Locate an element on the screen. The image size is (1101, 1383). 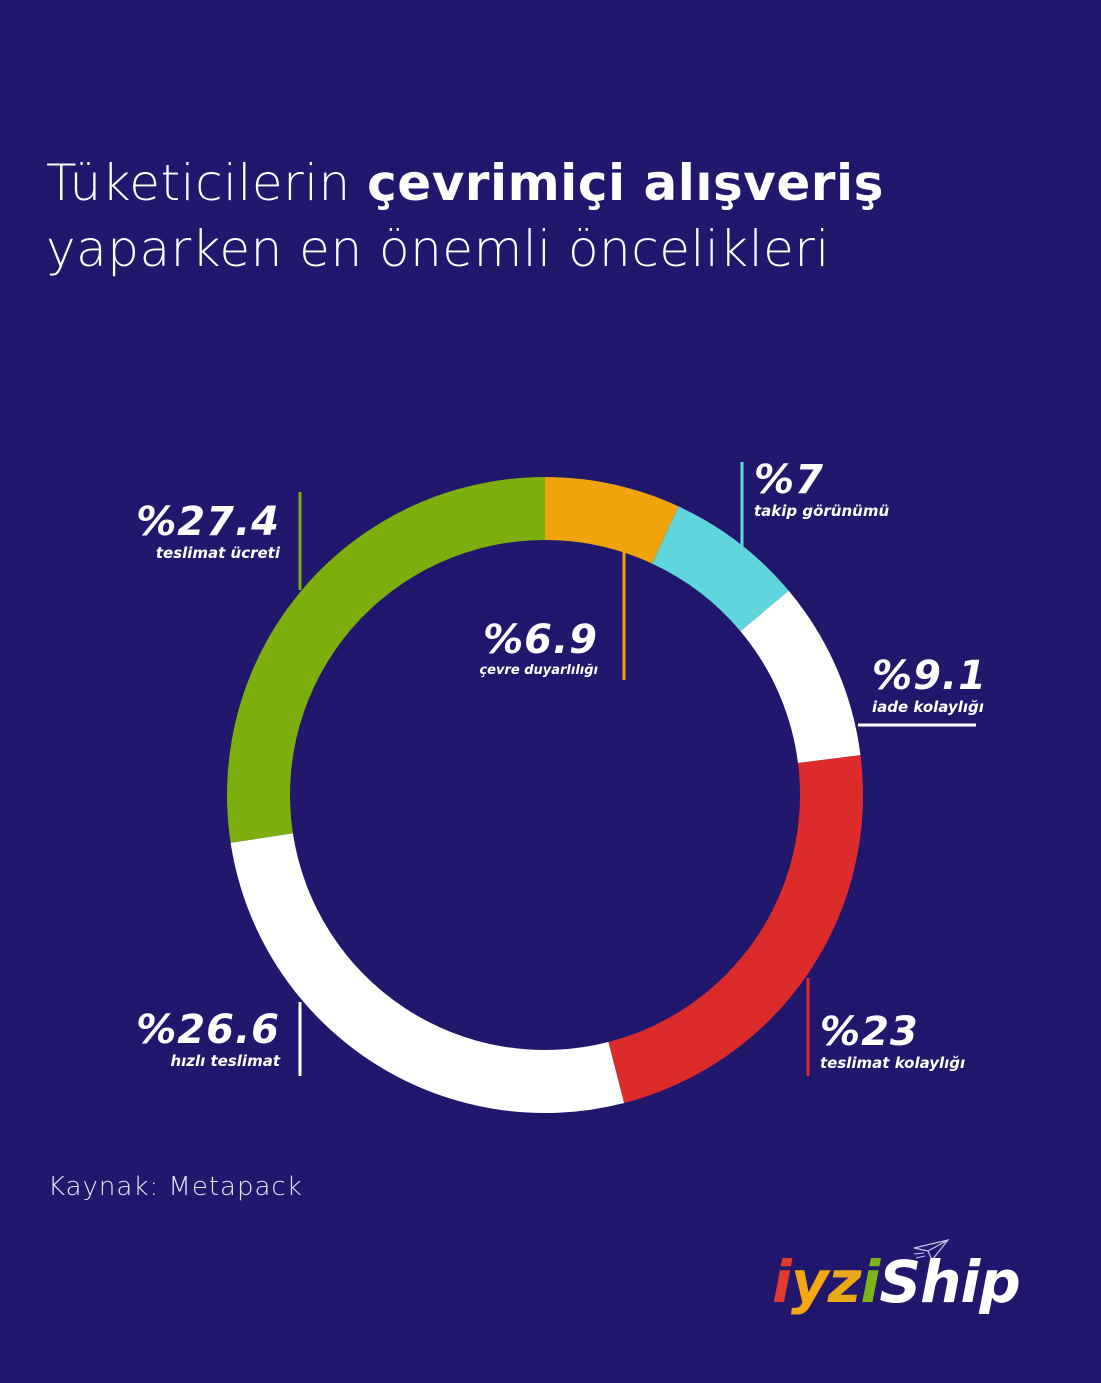
label-takip: %7 takip görünümü is located at coordinates (821, 490).